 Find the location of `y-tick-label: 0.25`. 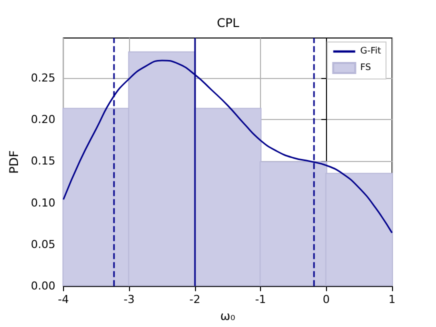

y-tick-label: 0.25 is located at coordinates (43, 77).